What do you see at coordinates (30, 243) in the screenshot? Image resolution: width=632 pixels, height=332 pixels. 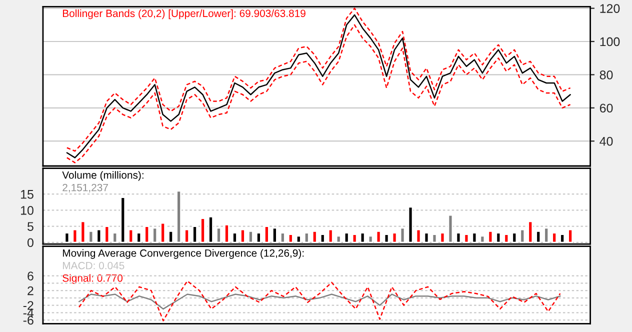 I see `y-tick-label: 0` at bounding box center [30, 243].